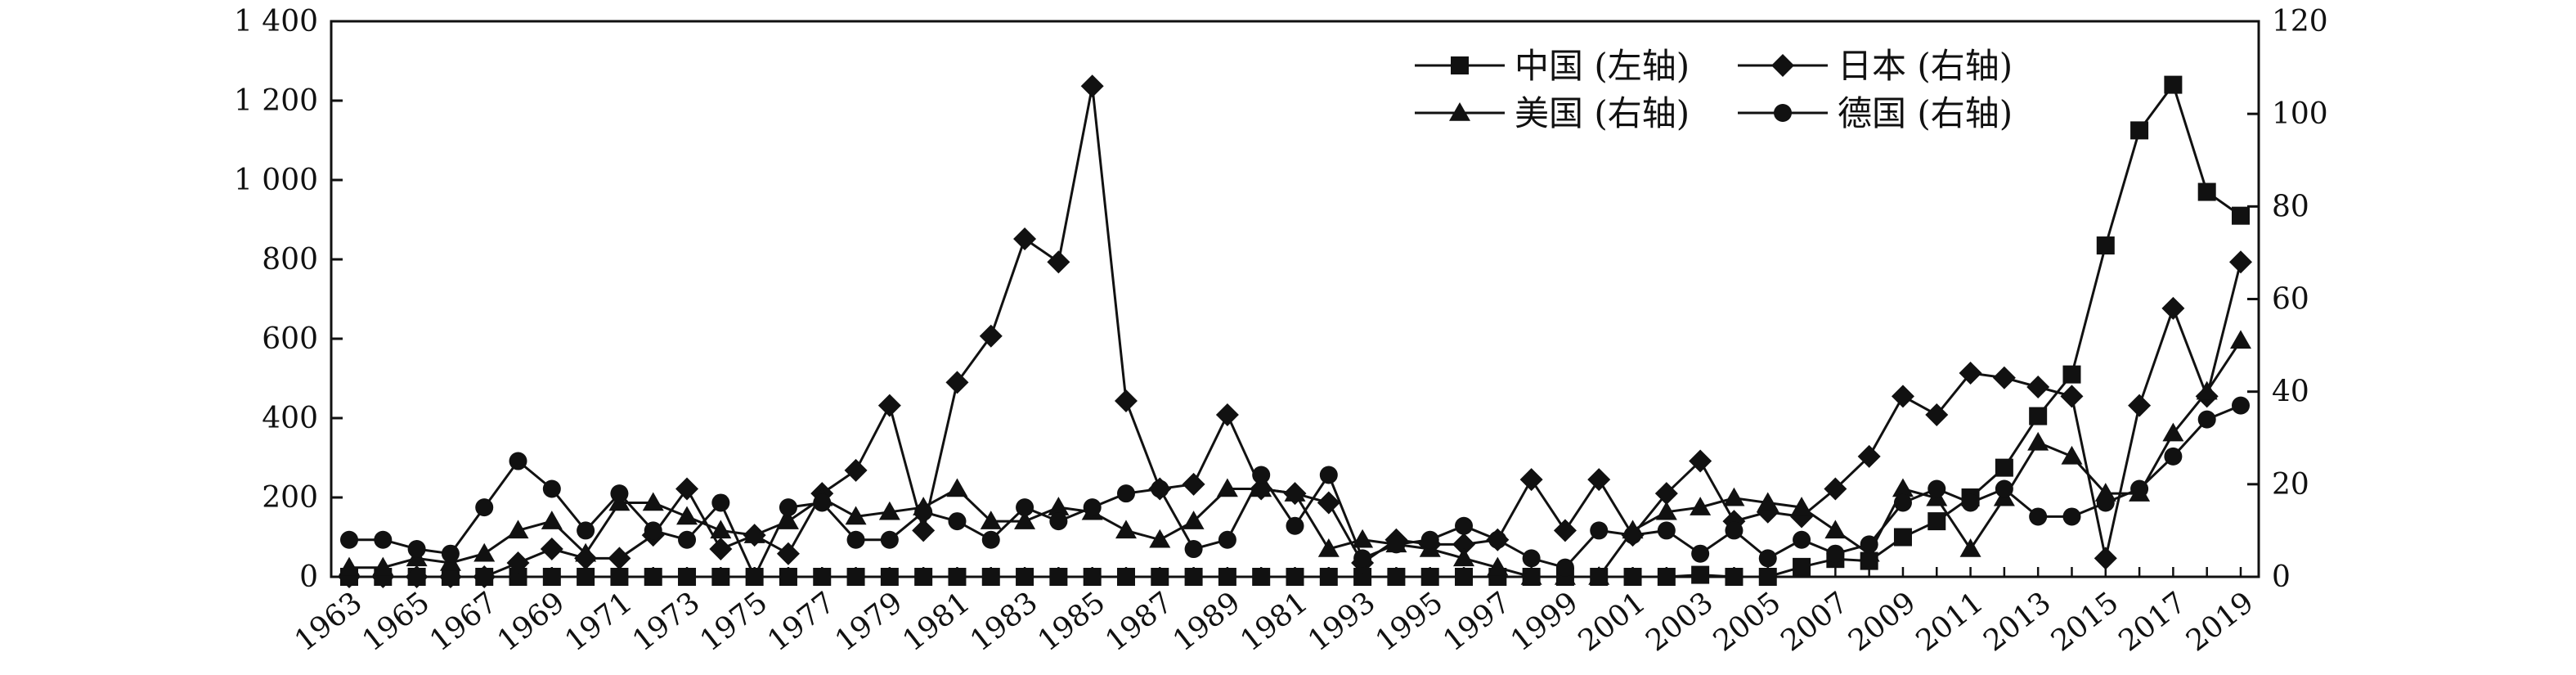 Image resolution: width=2576 pixels, height=675 pixels. Describe the element at coordinates (1814, 623) in the screenshot. I see `x-tick-label: 2007` at that location.